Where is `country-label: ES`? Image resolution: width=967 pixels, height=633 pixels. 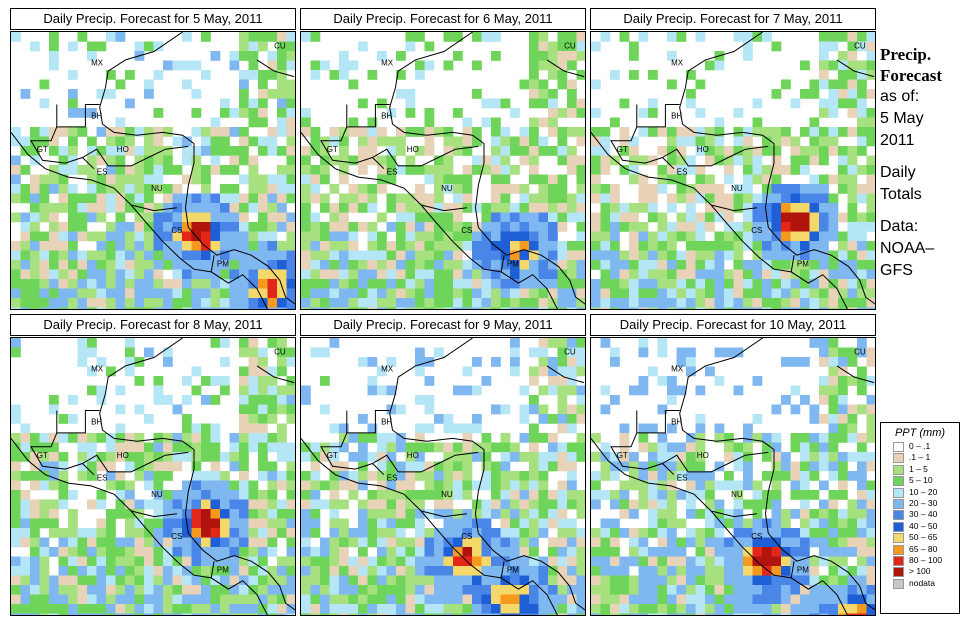
country-label: ES is located at coordinates (682, 171).